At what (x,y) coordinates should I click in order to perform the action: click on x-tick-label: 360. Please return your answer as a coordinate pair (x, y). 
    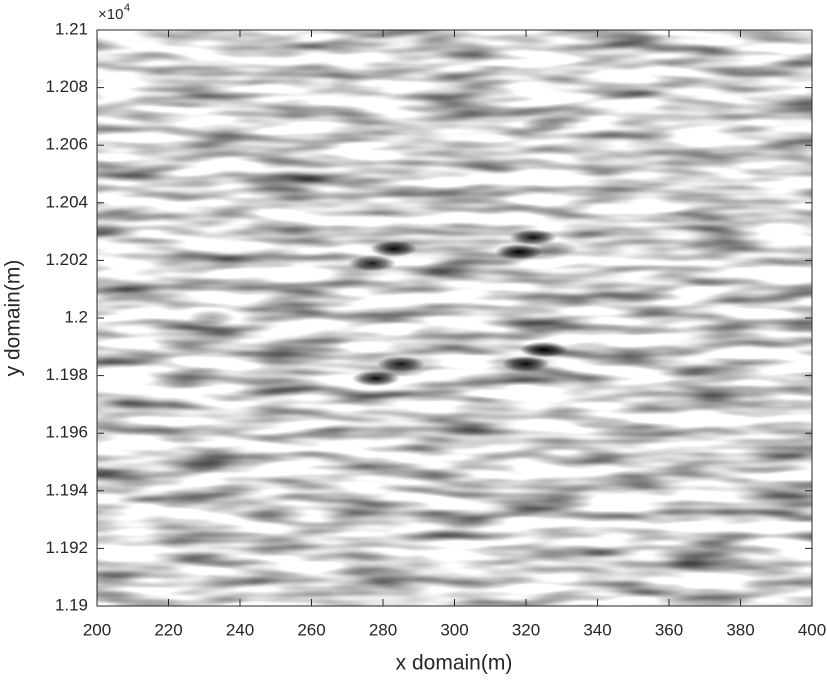
    Looking at the image, I should click on (669, 629).